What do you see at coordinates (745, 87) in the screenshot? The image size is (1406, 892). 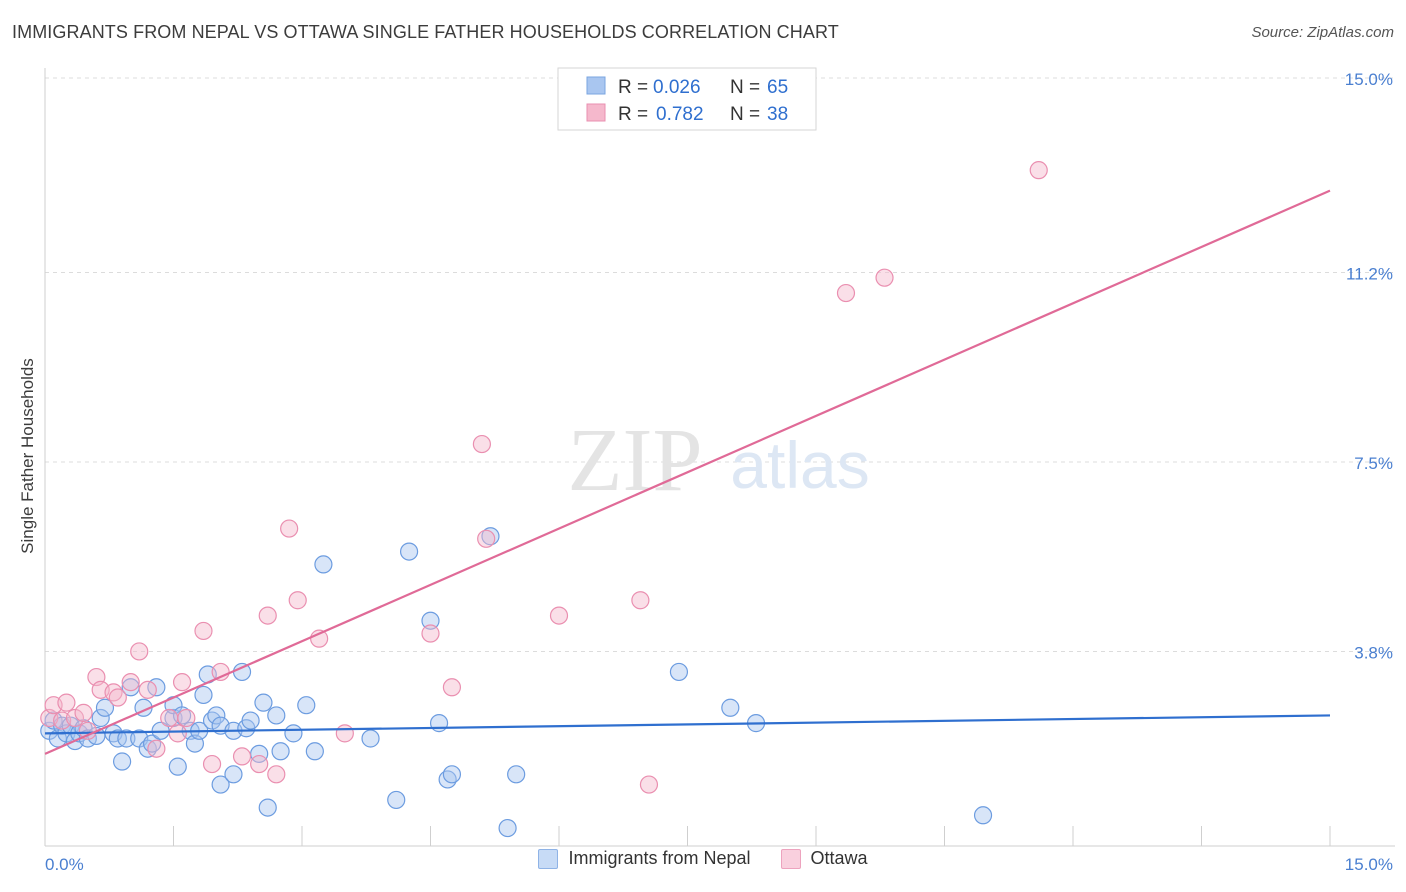 I see `legend-n-label-1: N =` at bounding box center [745, 87].